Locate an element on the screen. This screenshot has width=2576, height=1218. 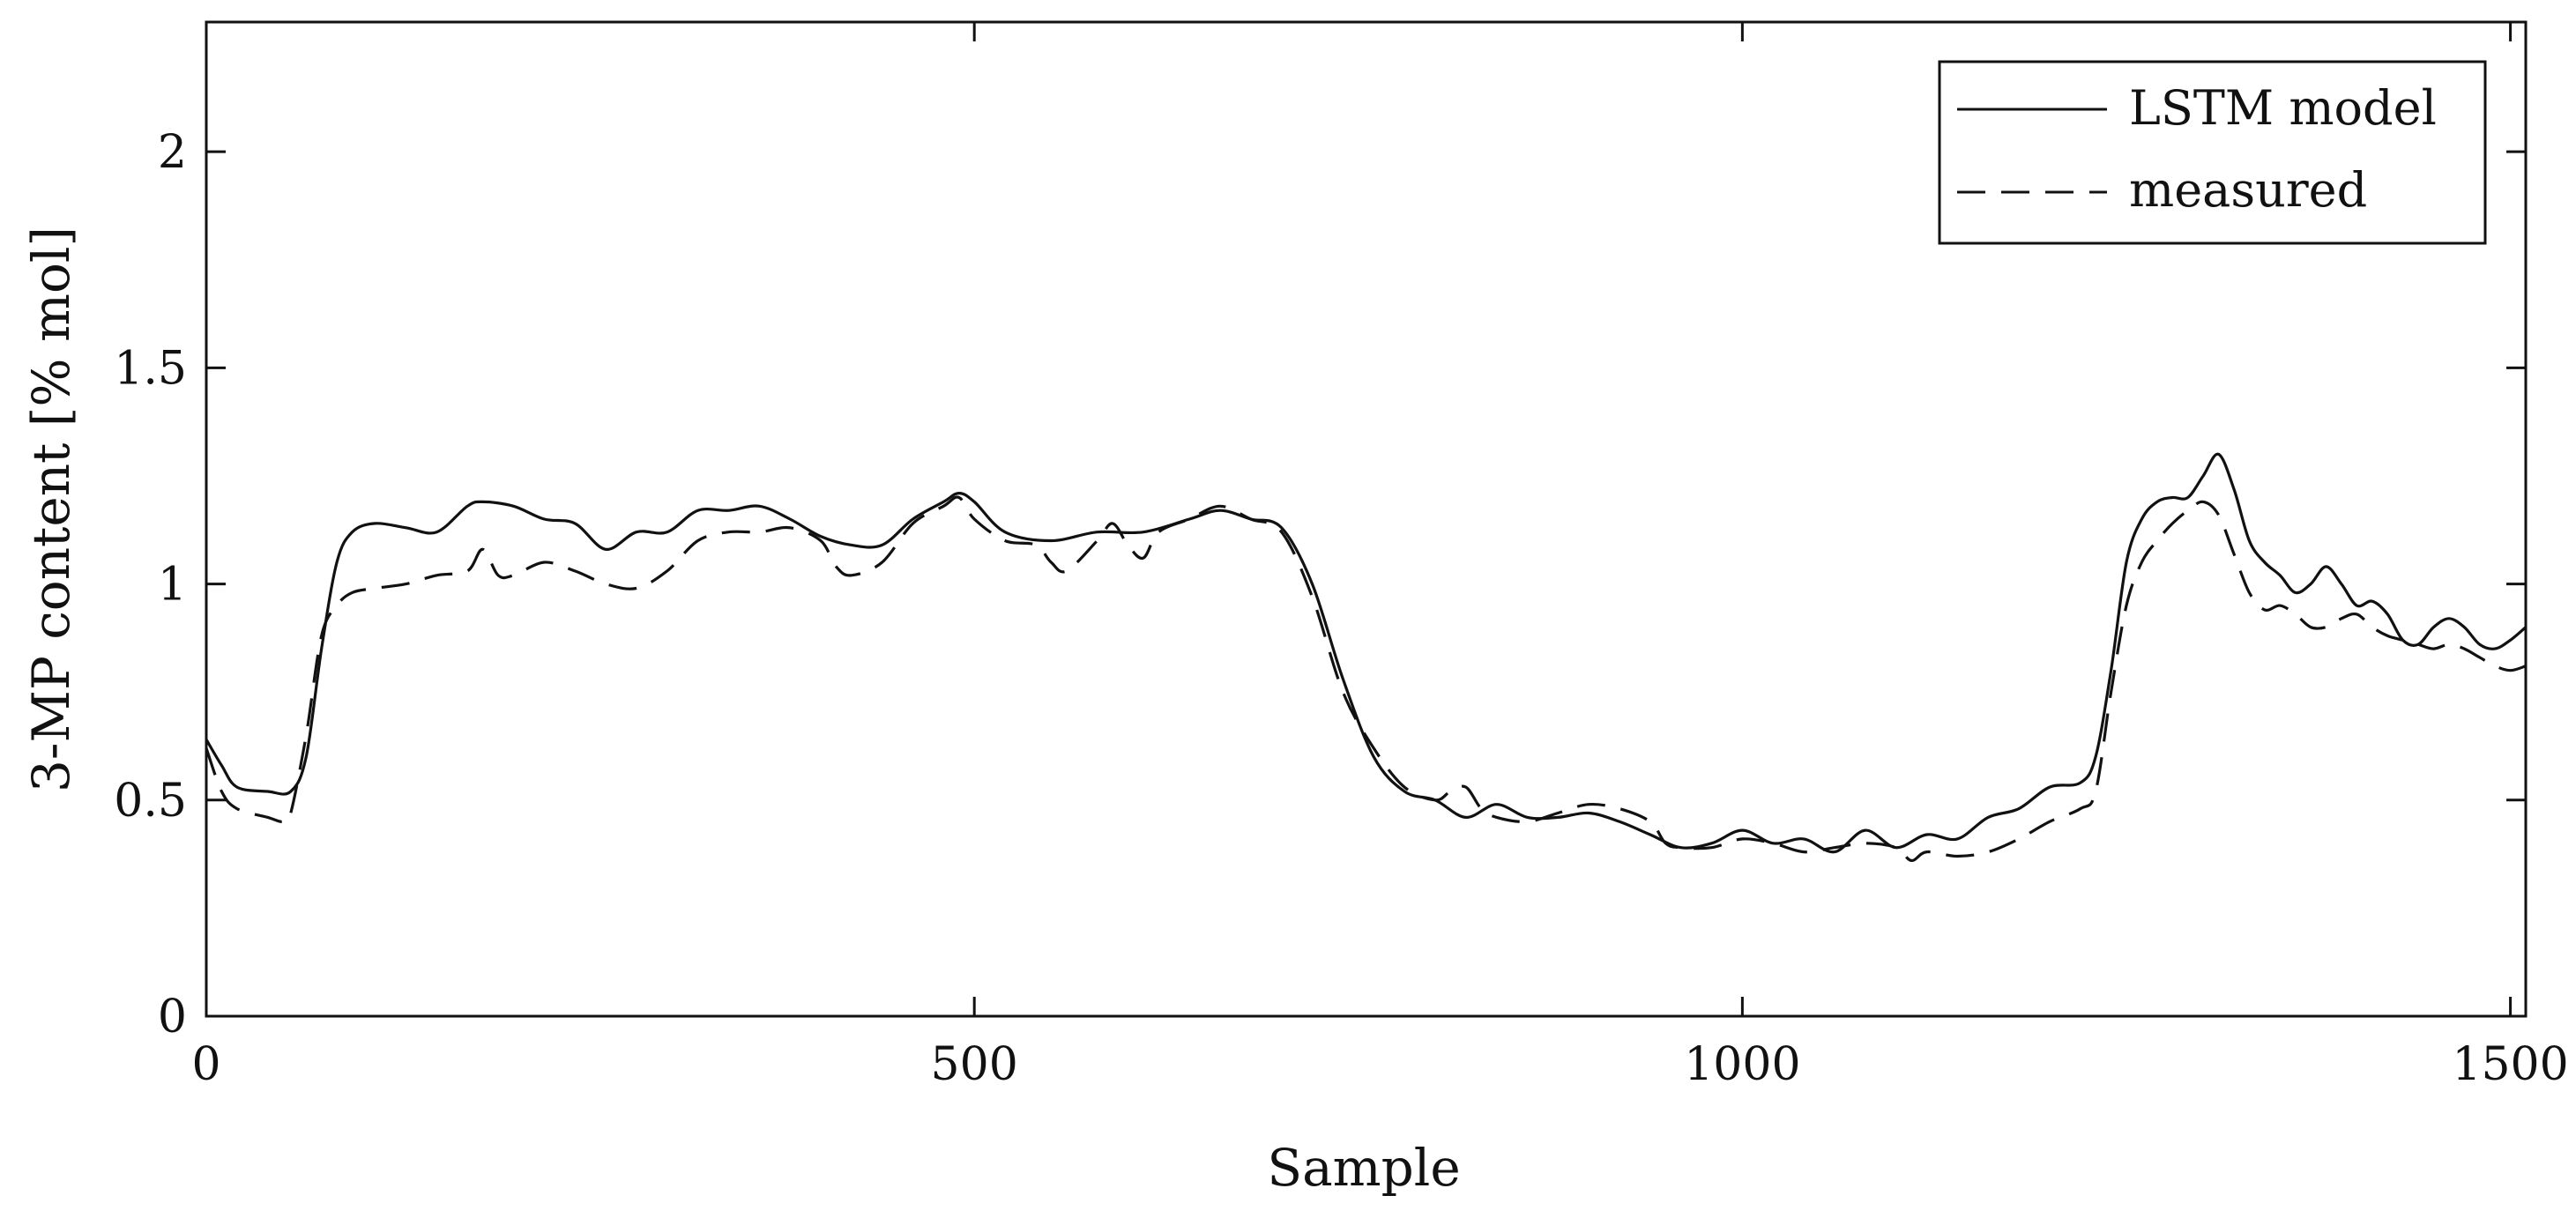
legend: LSTM model measured is located at coordinates (2212, 152).